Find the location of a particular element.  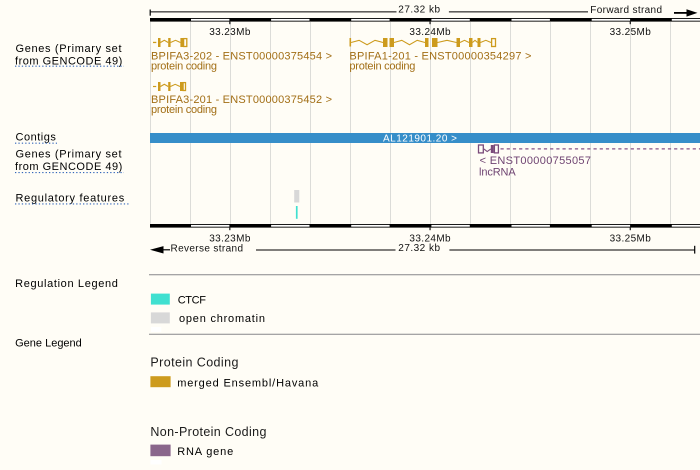

svg-text: CTCF is located at coordinates (192, 300).